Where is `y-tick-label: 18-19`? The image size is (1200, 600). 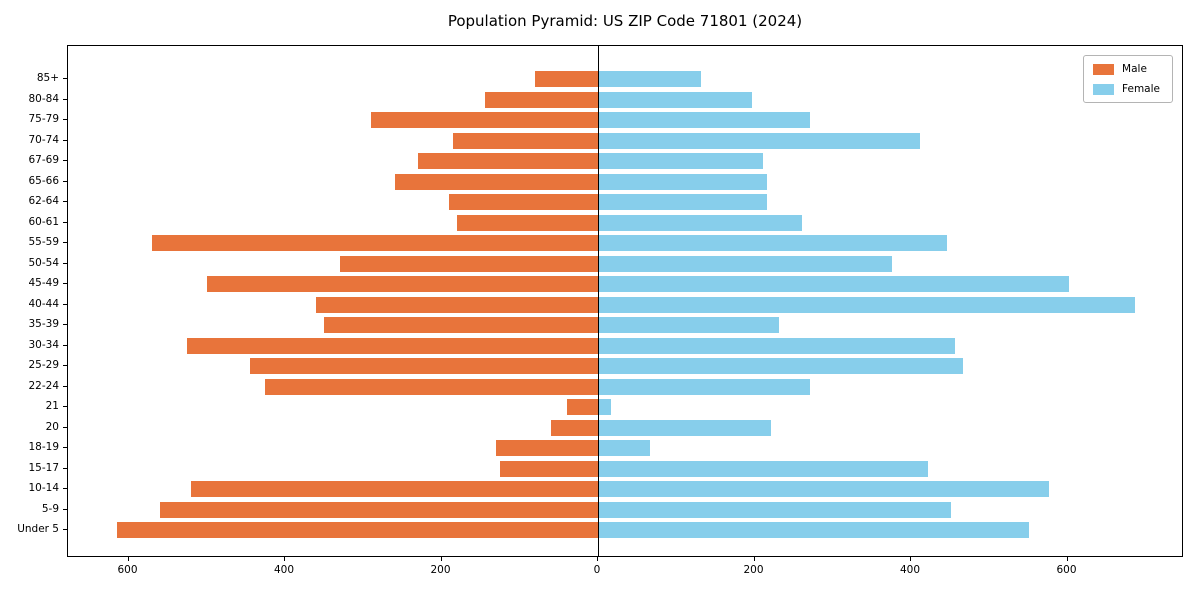 y-tick-label: 18-19 is located at coordinates (43, 447).